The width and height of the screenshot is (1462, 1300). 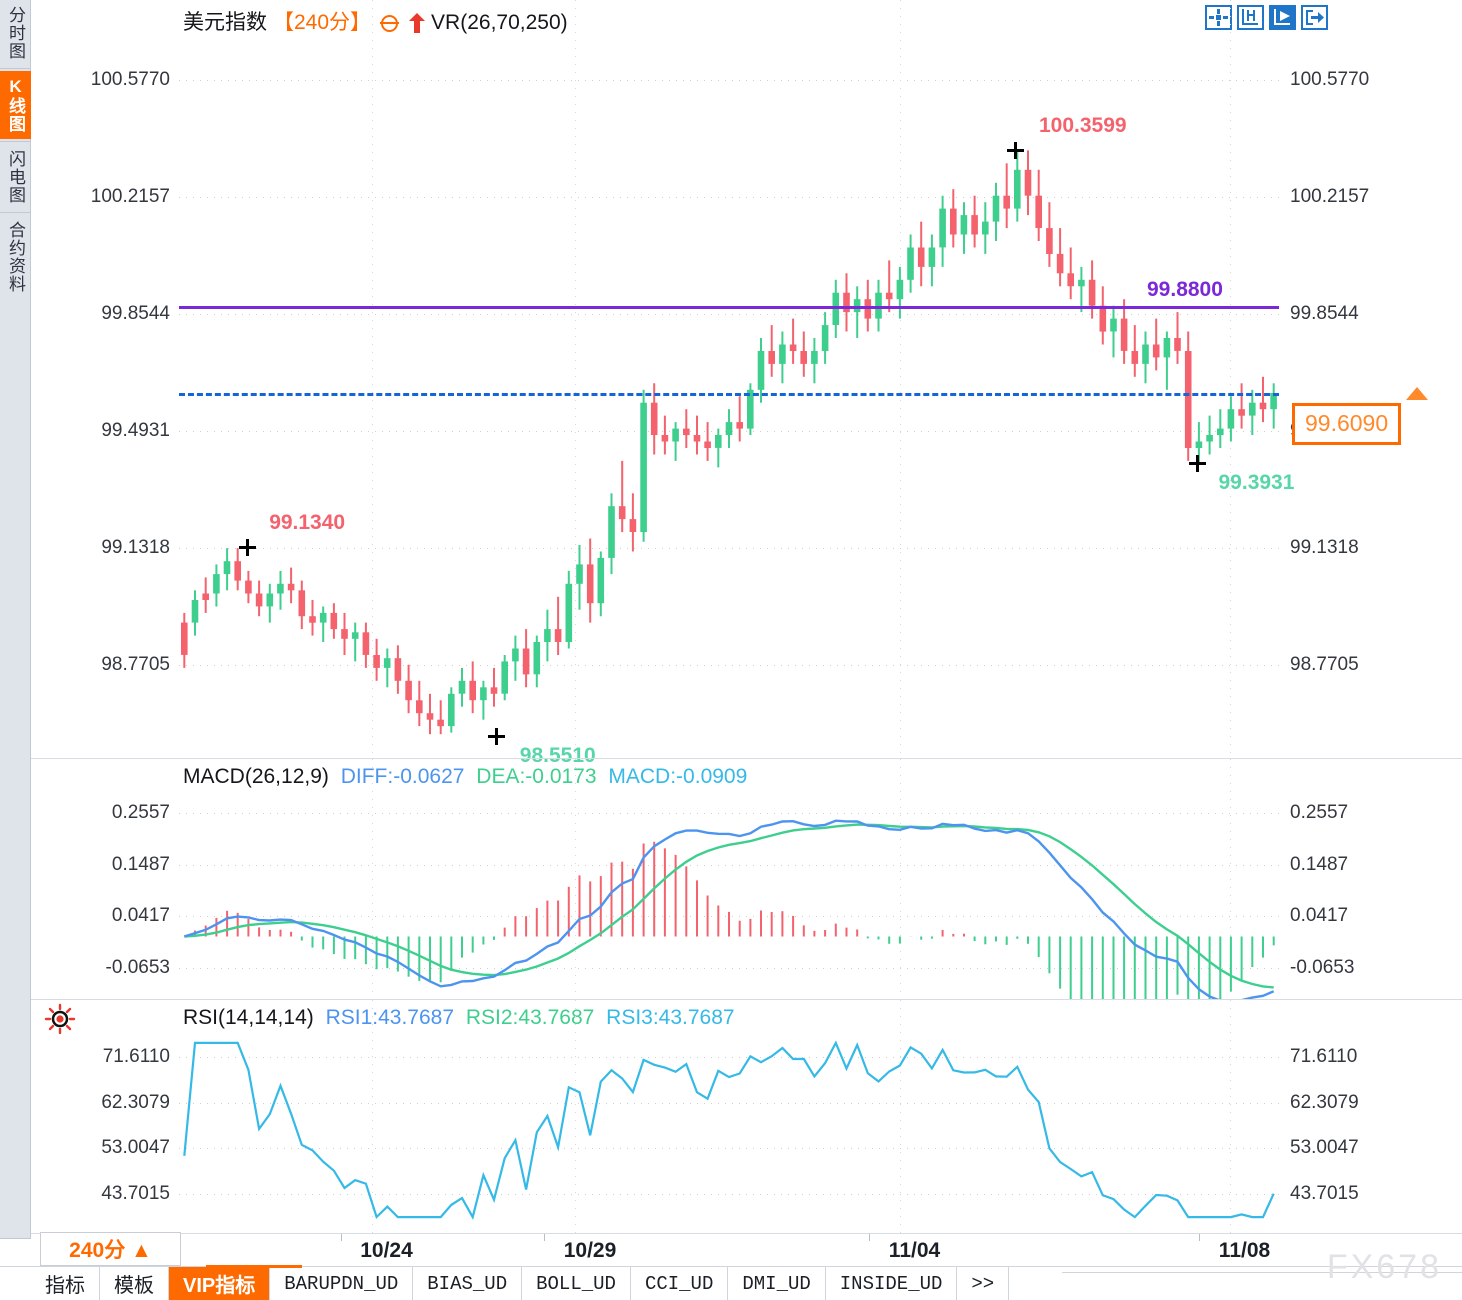 I want to click on macd-series, so click(x=729, y=879).